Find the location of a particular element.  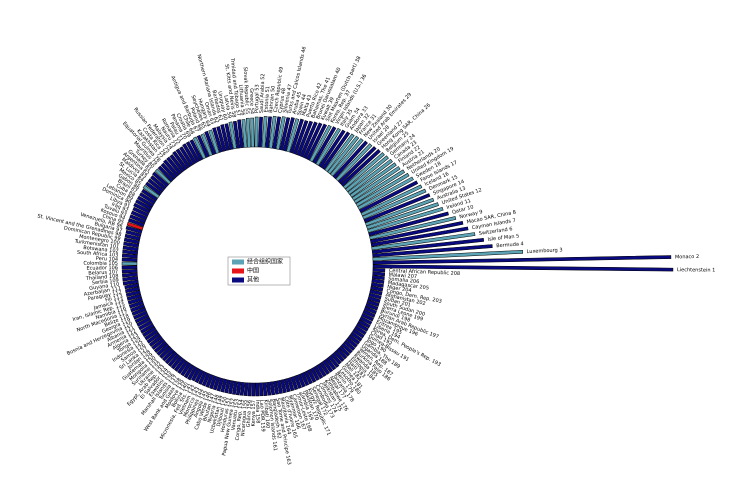

bar-label: Slovak Republic 55 is located at coordinates (246, 91).